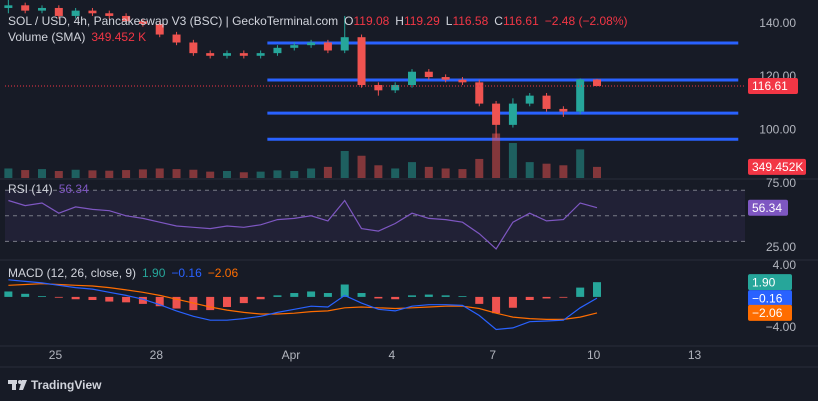 This screenshot has height=401, width=818. What do you see at coordinates (371, 21) in the screenshot?
I see `ohlc-value: 119.08` at bounding box center [371, 21].